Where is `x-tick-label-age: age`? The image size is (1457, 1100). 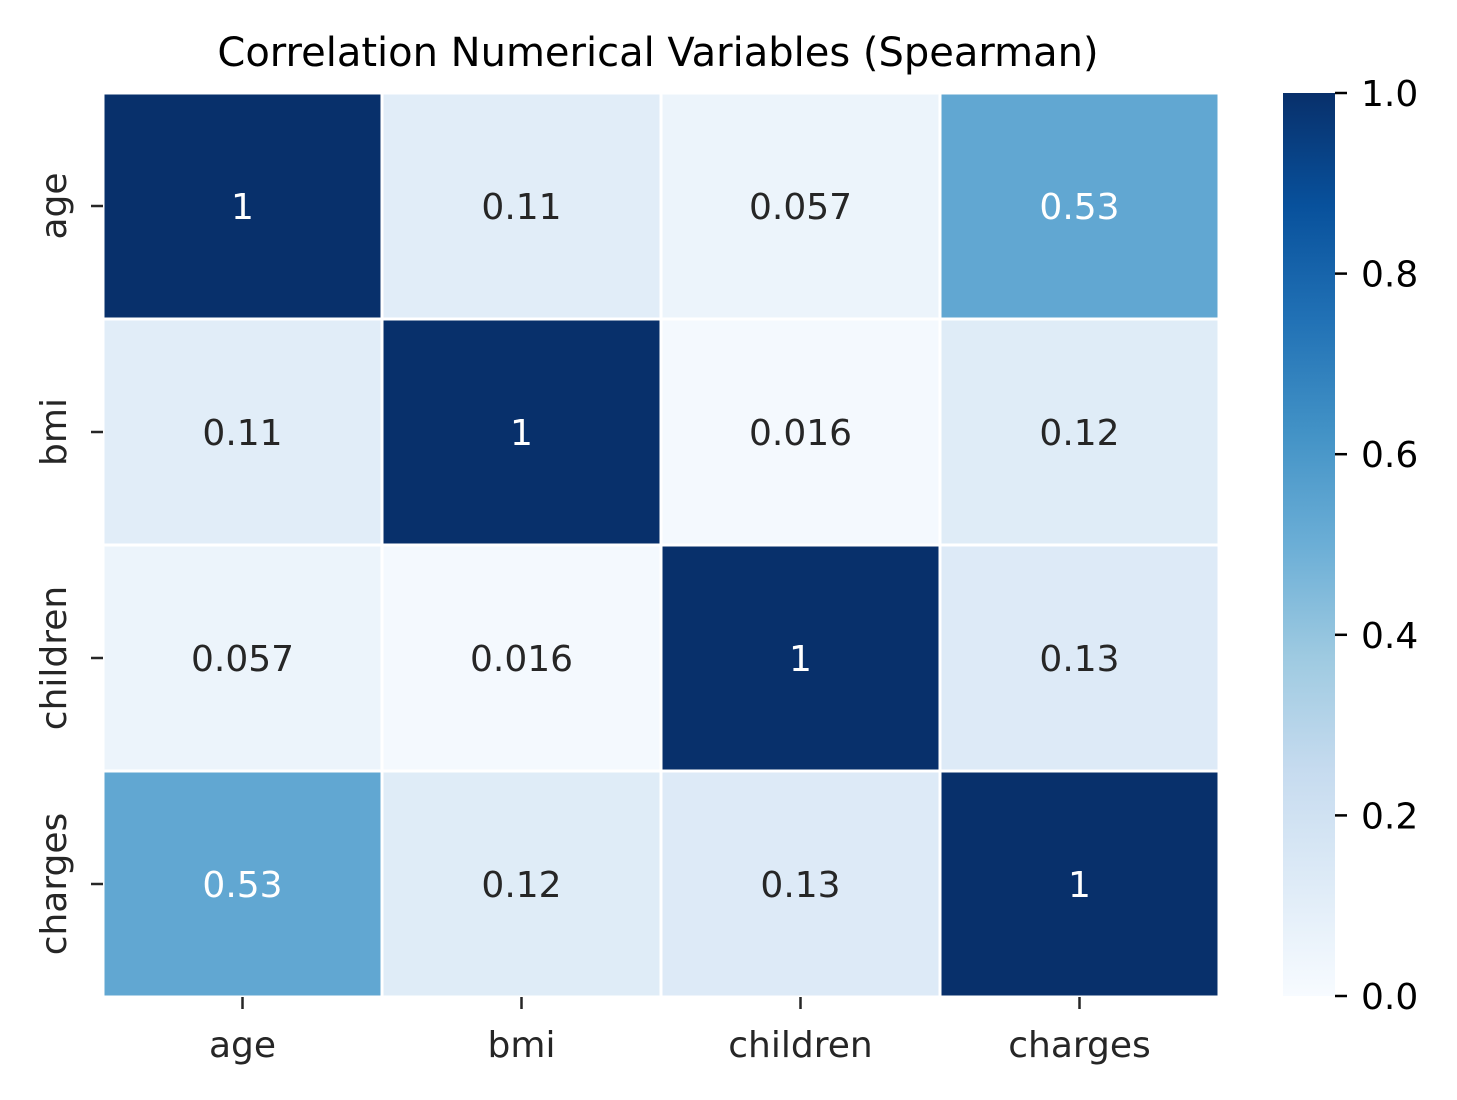 x-tick-label-age: age is located at coordinates (242, 1045).